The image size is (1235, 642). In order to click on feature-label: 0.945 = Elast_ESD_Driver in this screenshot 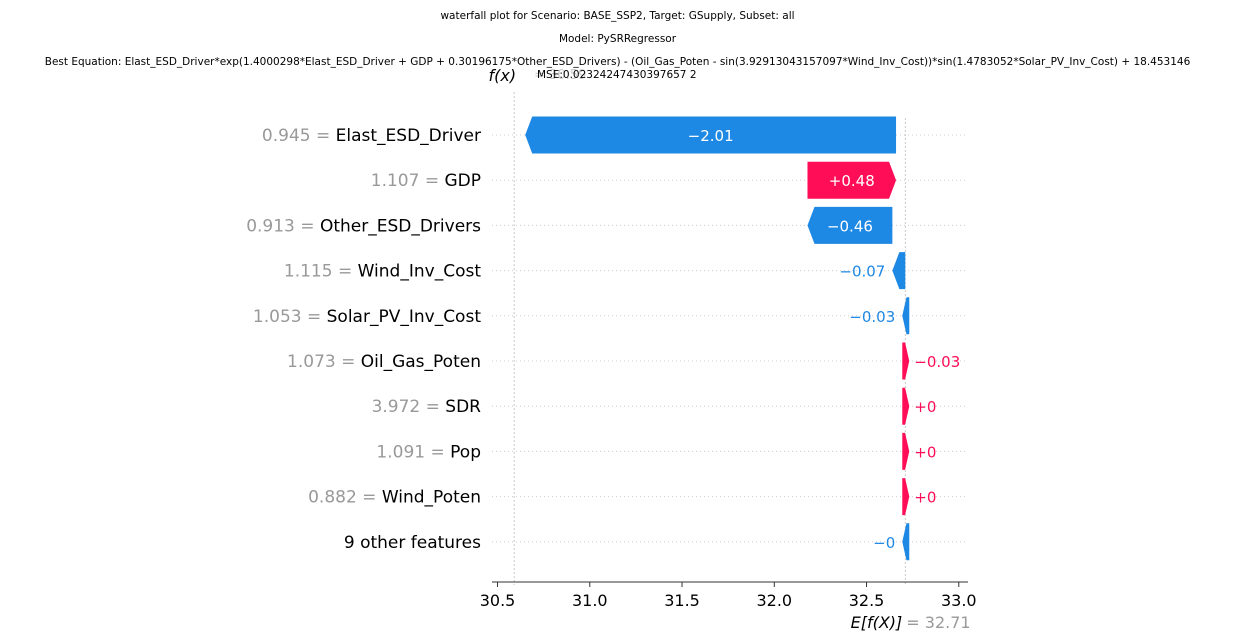, I will do `click(371, 136)`.